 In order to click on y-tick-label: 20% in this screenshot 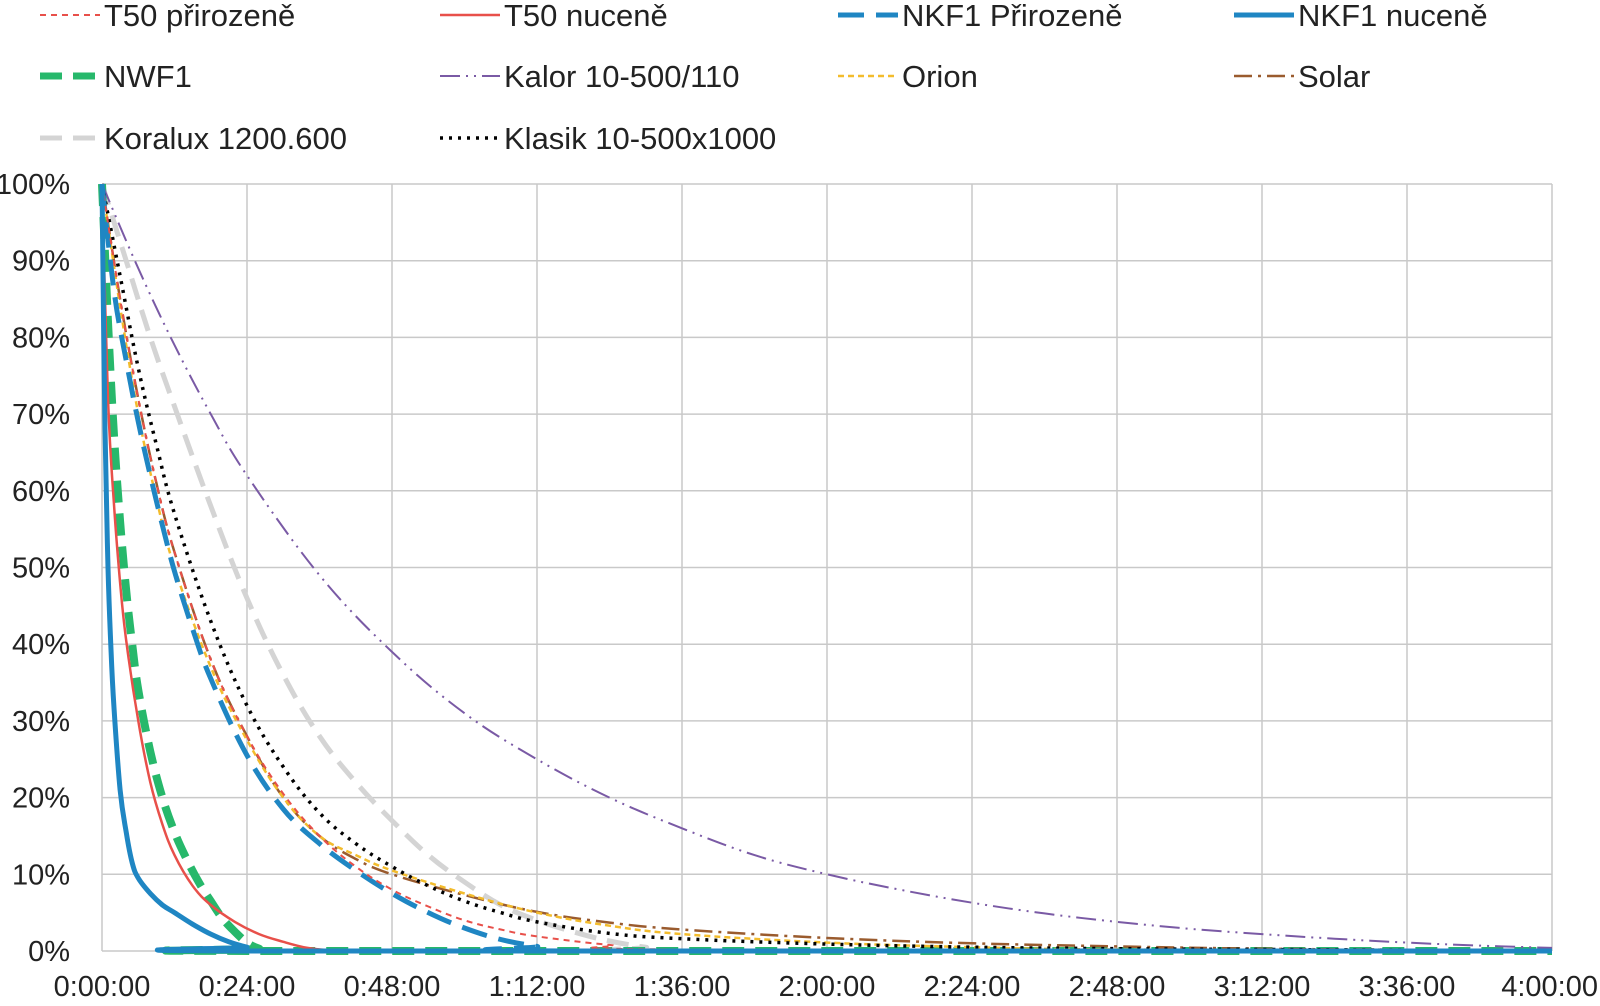, I will do `click(41, 799)`.